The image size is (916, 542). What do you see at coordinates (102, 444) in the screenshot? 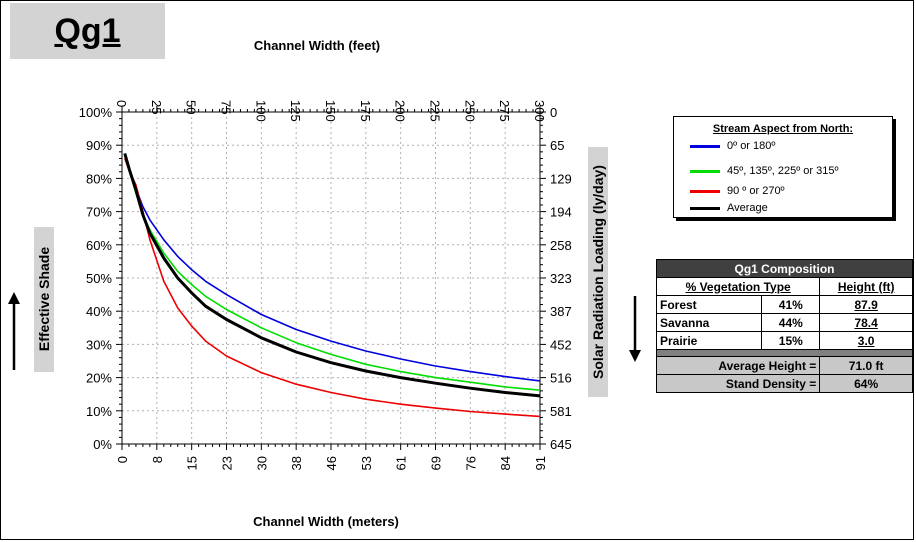
I see `y-tick-label: 0%` at bounding box center [102, 444].